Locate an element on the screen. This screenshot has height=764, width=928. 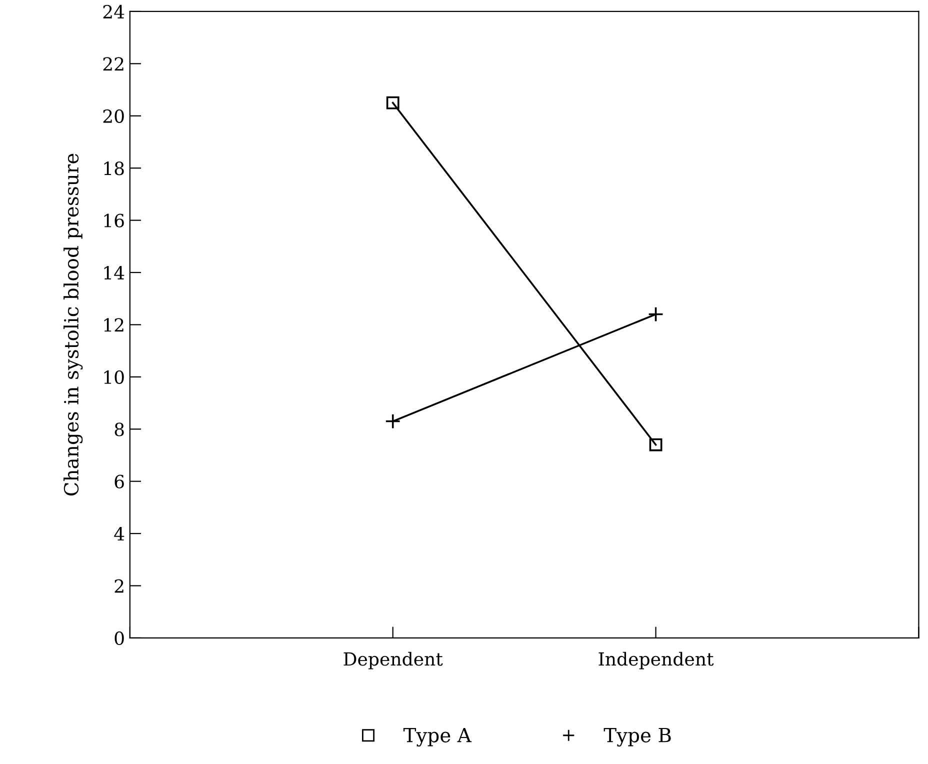
y-tick-label: 18 is located at coordinates (114, 169).